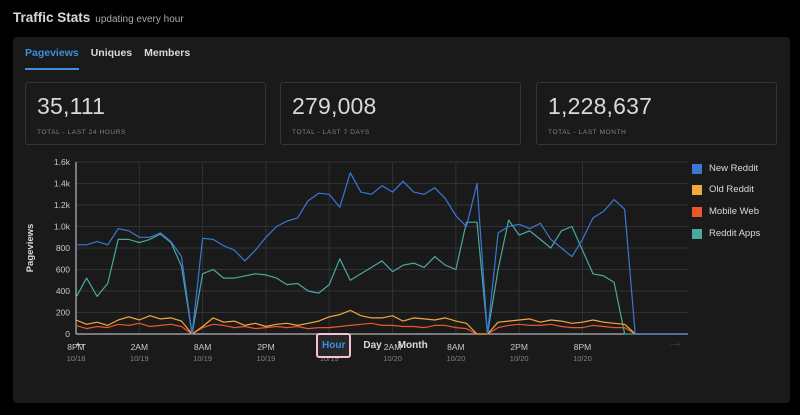 The height and width of the screenshot is (415, 800). I want to click on stat-card-24h: 35,111 TOTAL - LAST 24 HOURS, so click(145, 113).